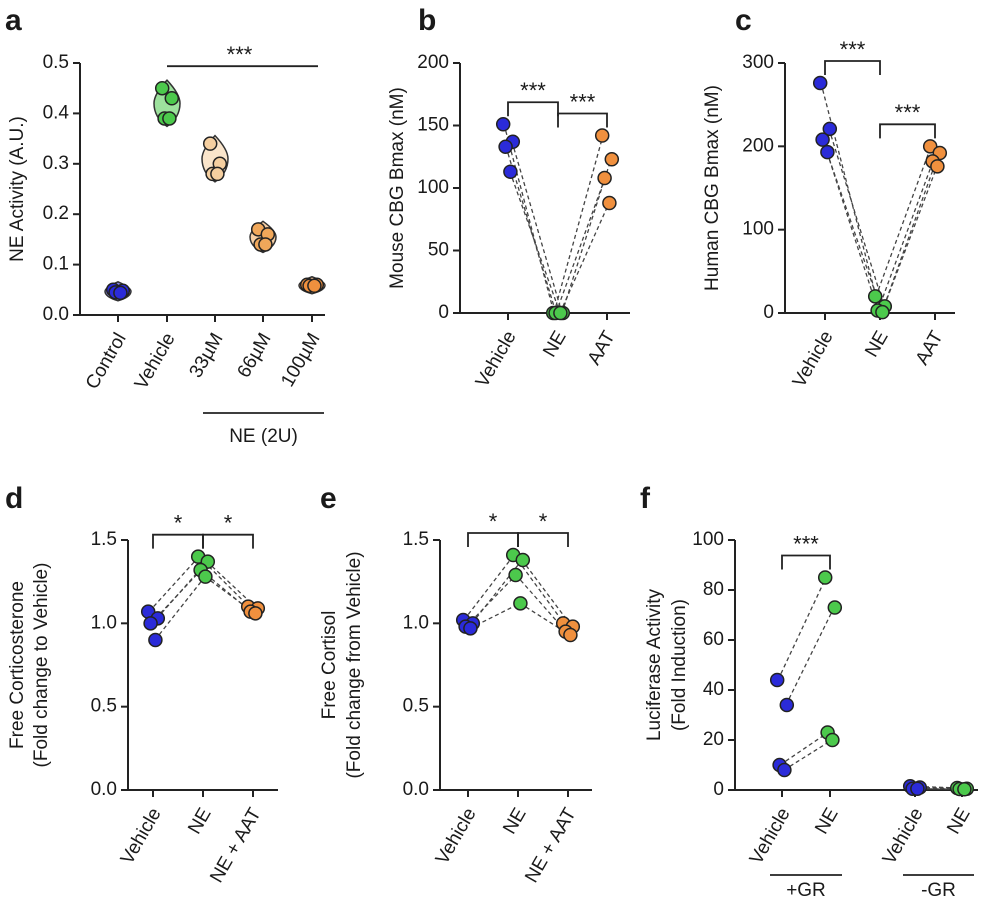 The height and width of the screenshot is (904, 1000). I want to click on y-tick-label: 80, so click(713, 589).